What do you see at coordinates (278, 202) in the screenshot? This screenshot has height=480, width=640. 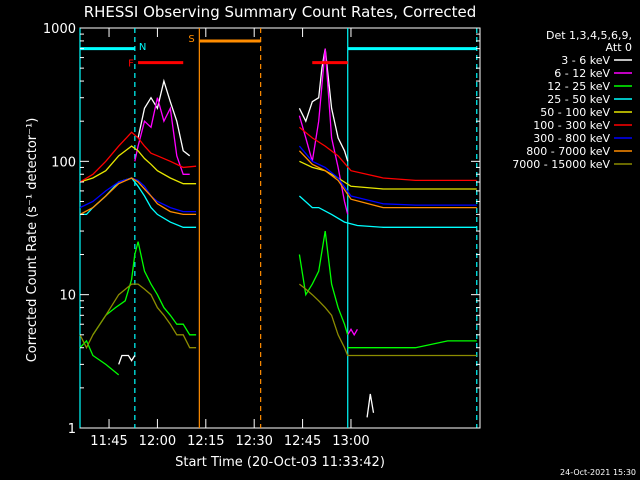 I see `series-25-50-kev` at bounding box center [278, 202].